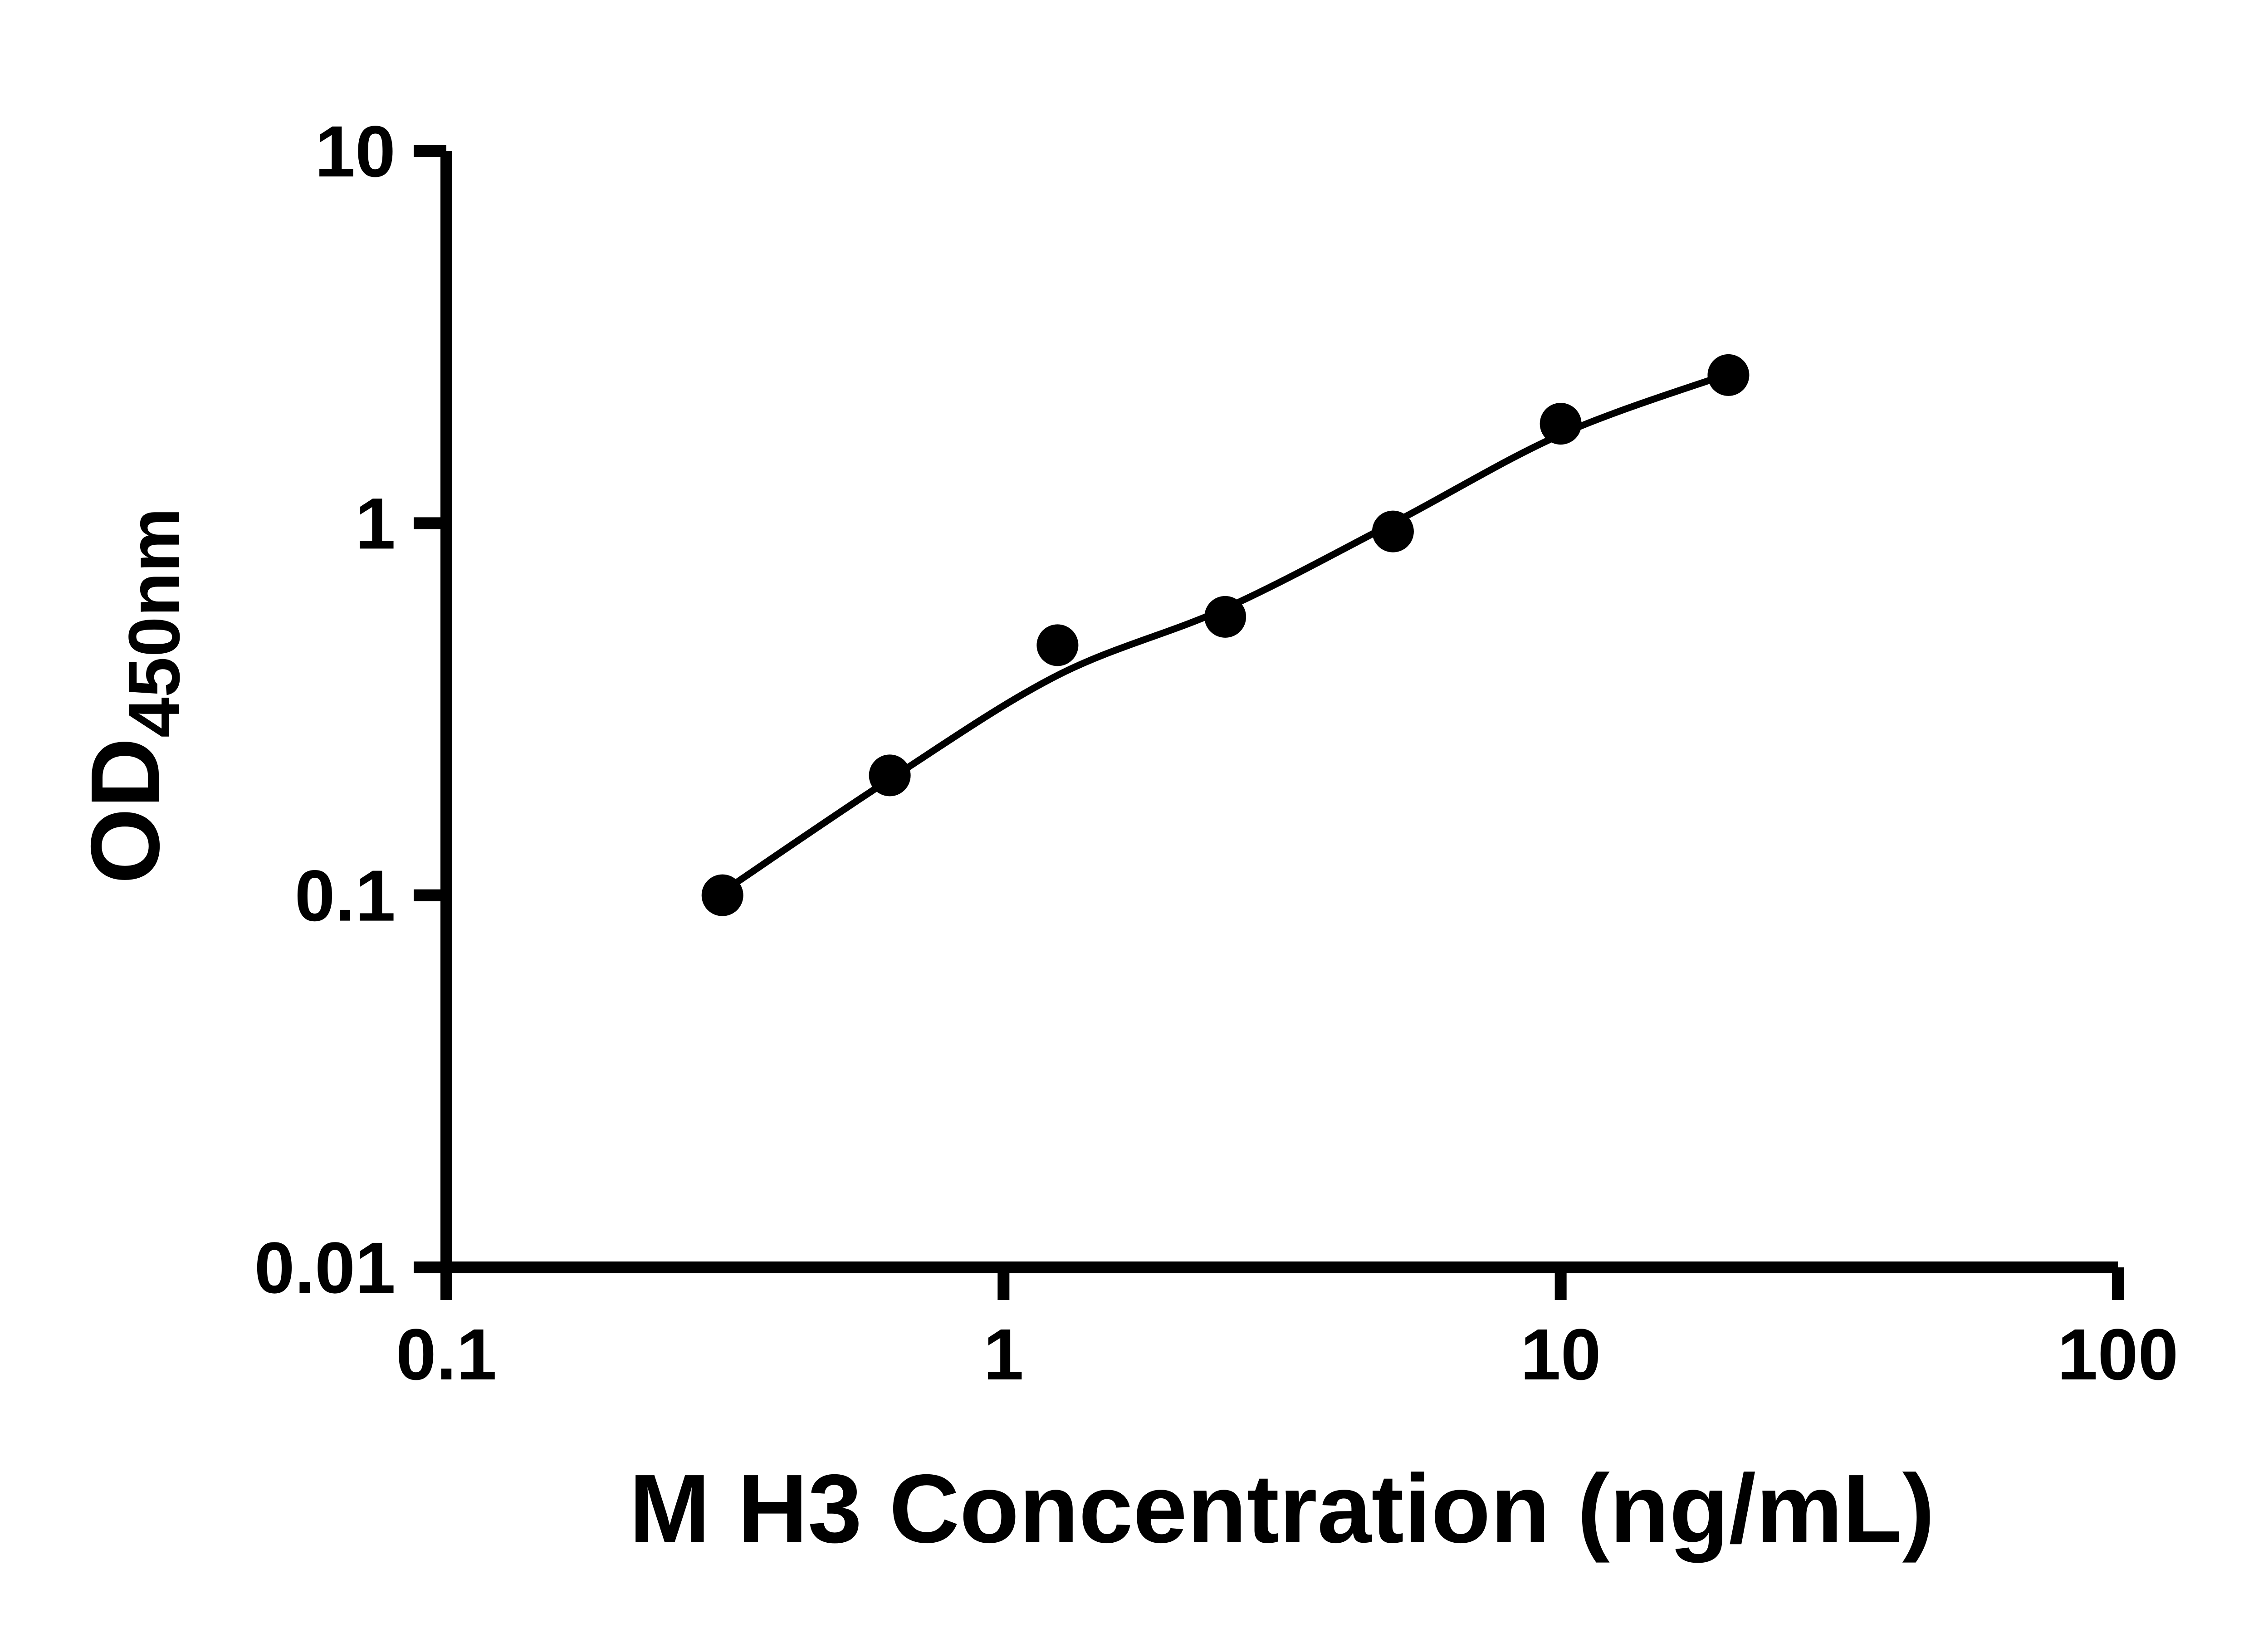  I want to click on y-tick-label: 10, so click(356, 151).